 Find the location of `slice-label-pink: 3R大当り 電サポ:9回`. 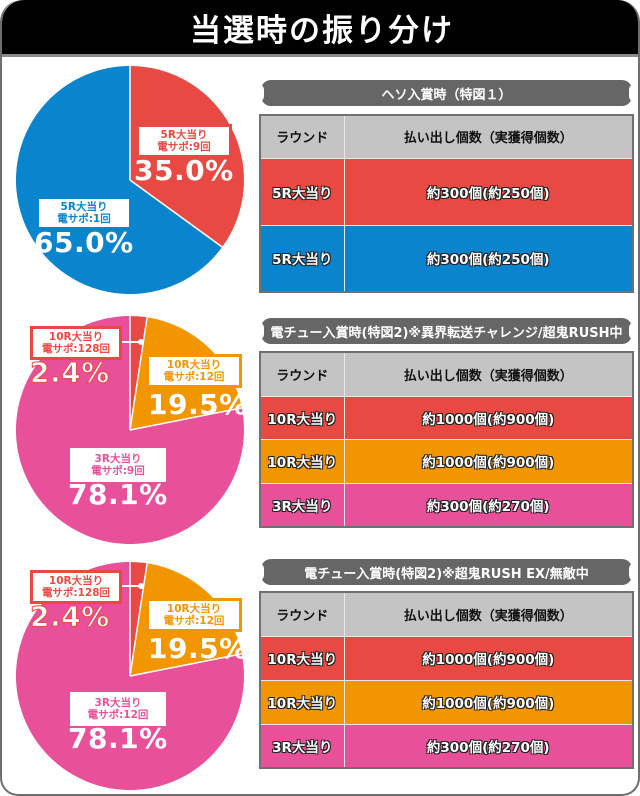

slice-label-pink: 3R大当り 電サポ:9回 is located at coordinates (118, 465).